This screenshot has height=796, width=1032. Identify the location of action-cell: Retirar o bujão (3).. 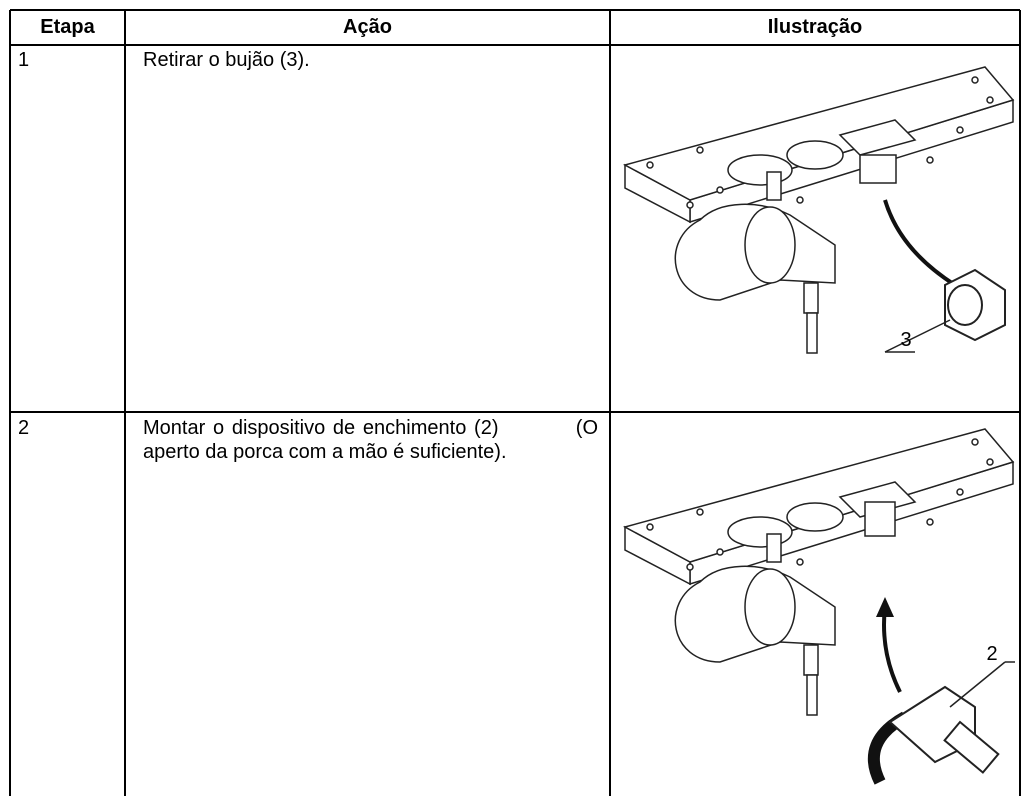
(226, 60).